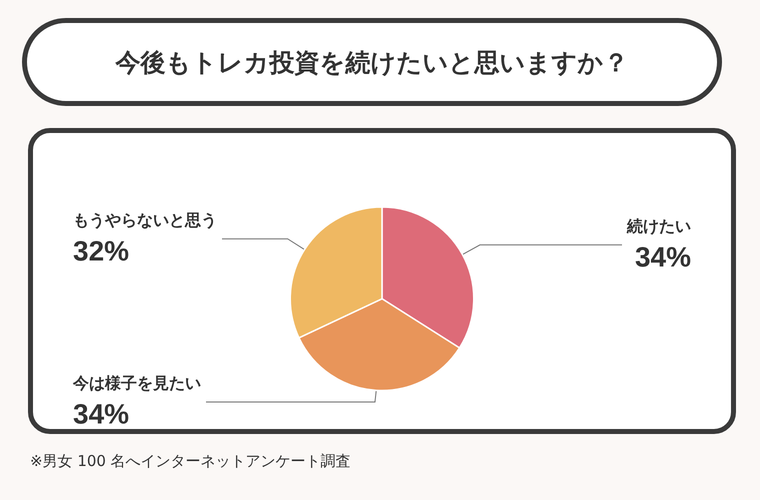 This screenshot has height=500, width=760. Describe the element at coordinates (190, 461) in the screenshot. I see `text: ※男女 100 名へインターネットアンケート調査` at that location.